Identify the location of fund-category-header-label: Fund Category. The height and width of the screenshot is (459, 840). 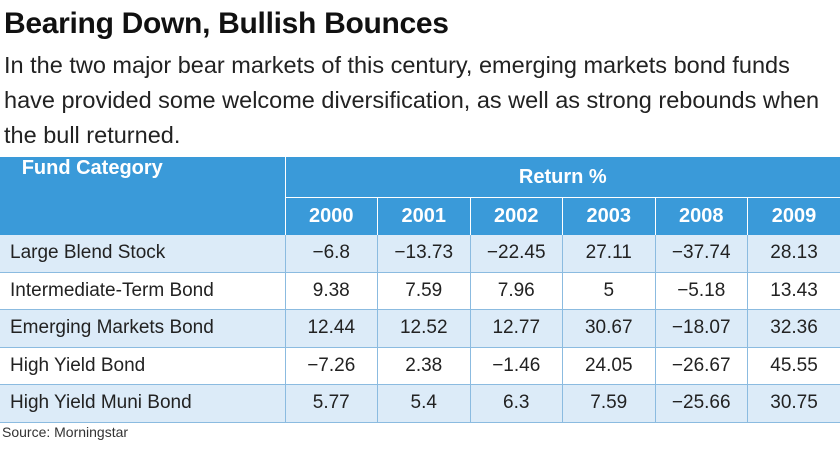
(92, 168).